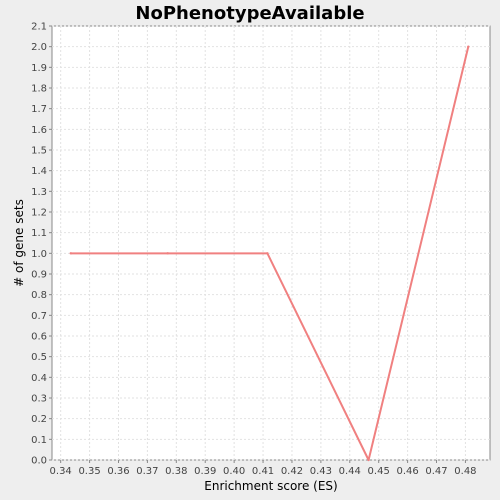 This screenshot has width=500, height=500. What do you see at coordinates (263, 471) in the screenshot?
I see `x-tick-label: 0.41` at bounding box center [263, 471].